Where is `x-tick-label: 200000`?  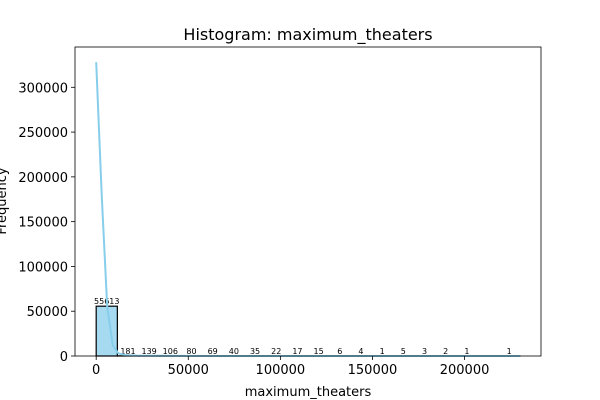
x-tick-label: 200000 is located at coordinates (465, 370).